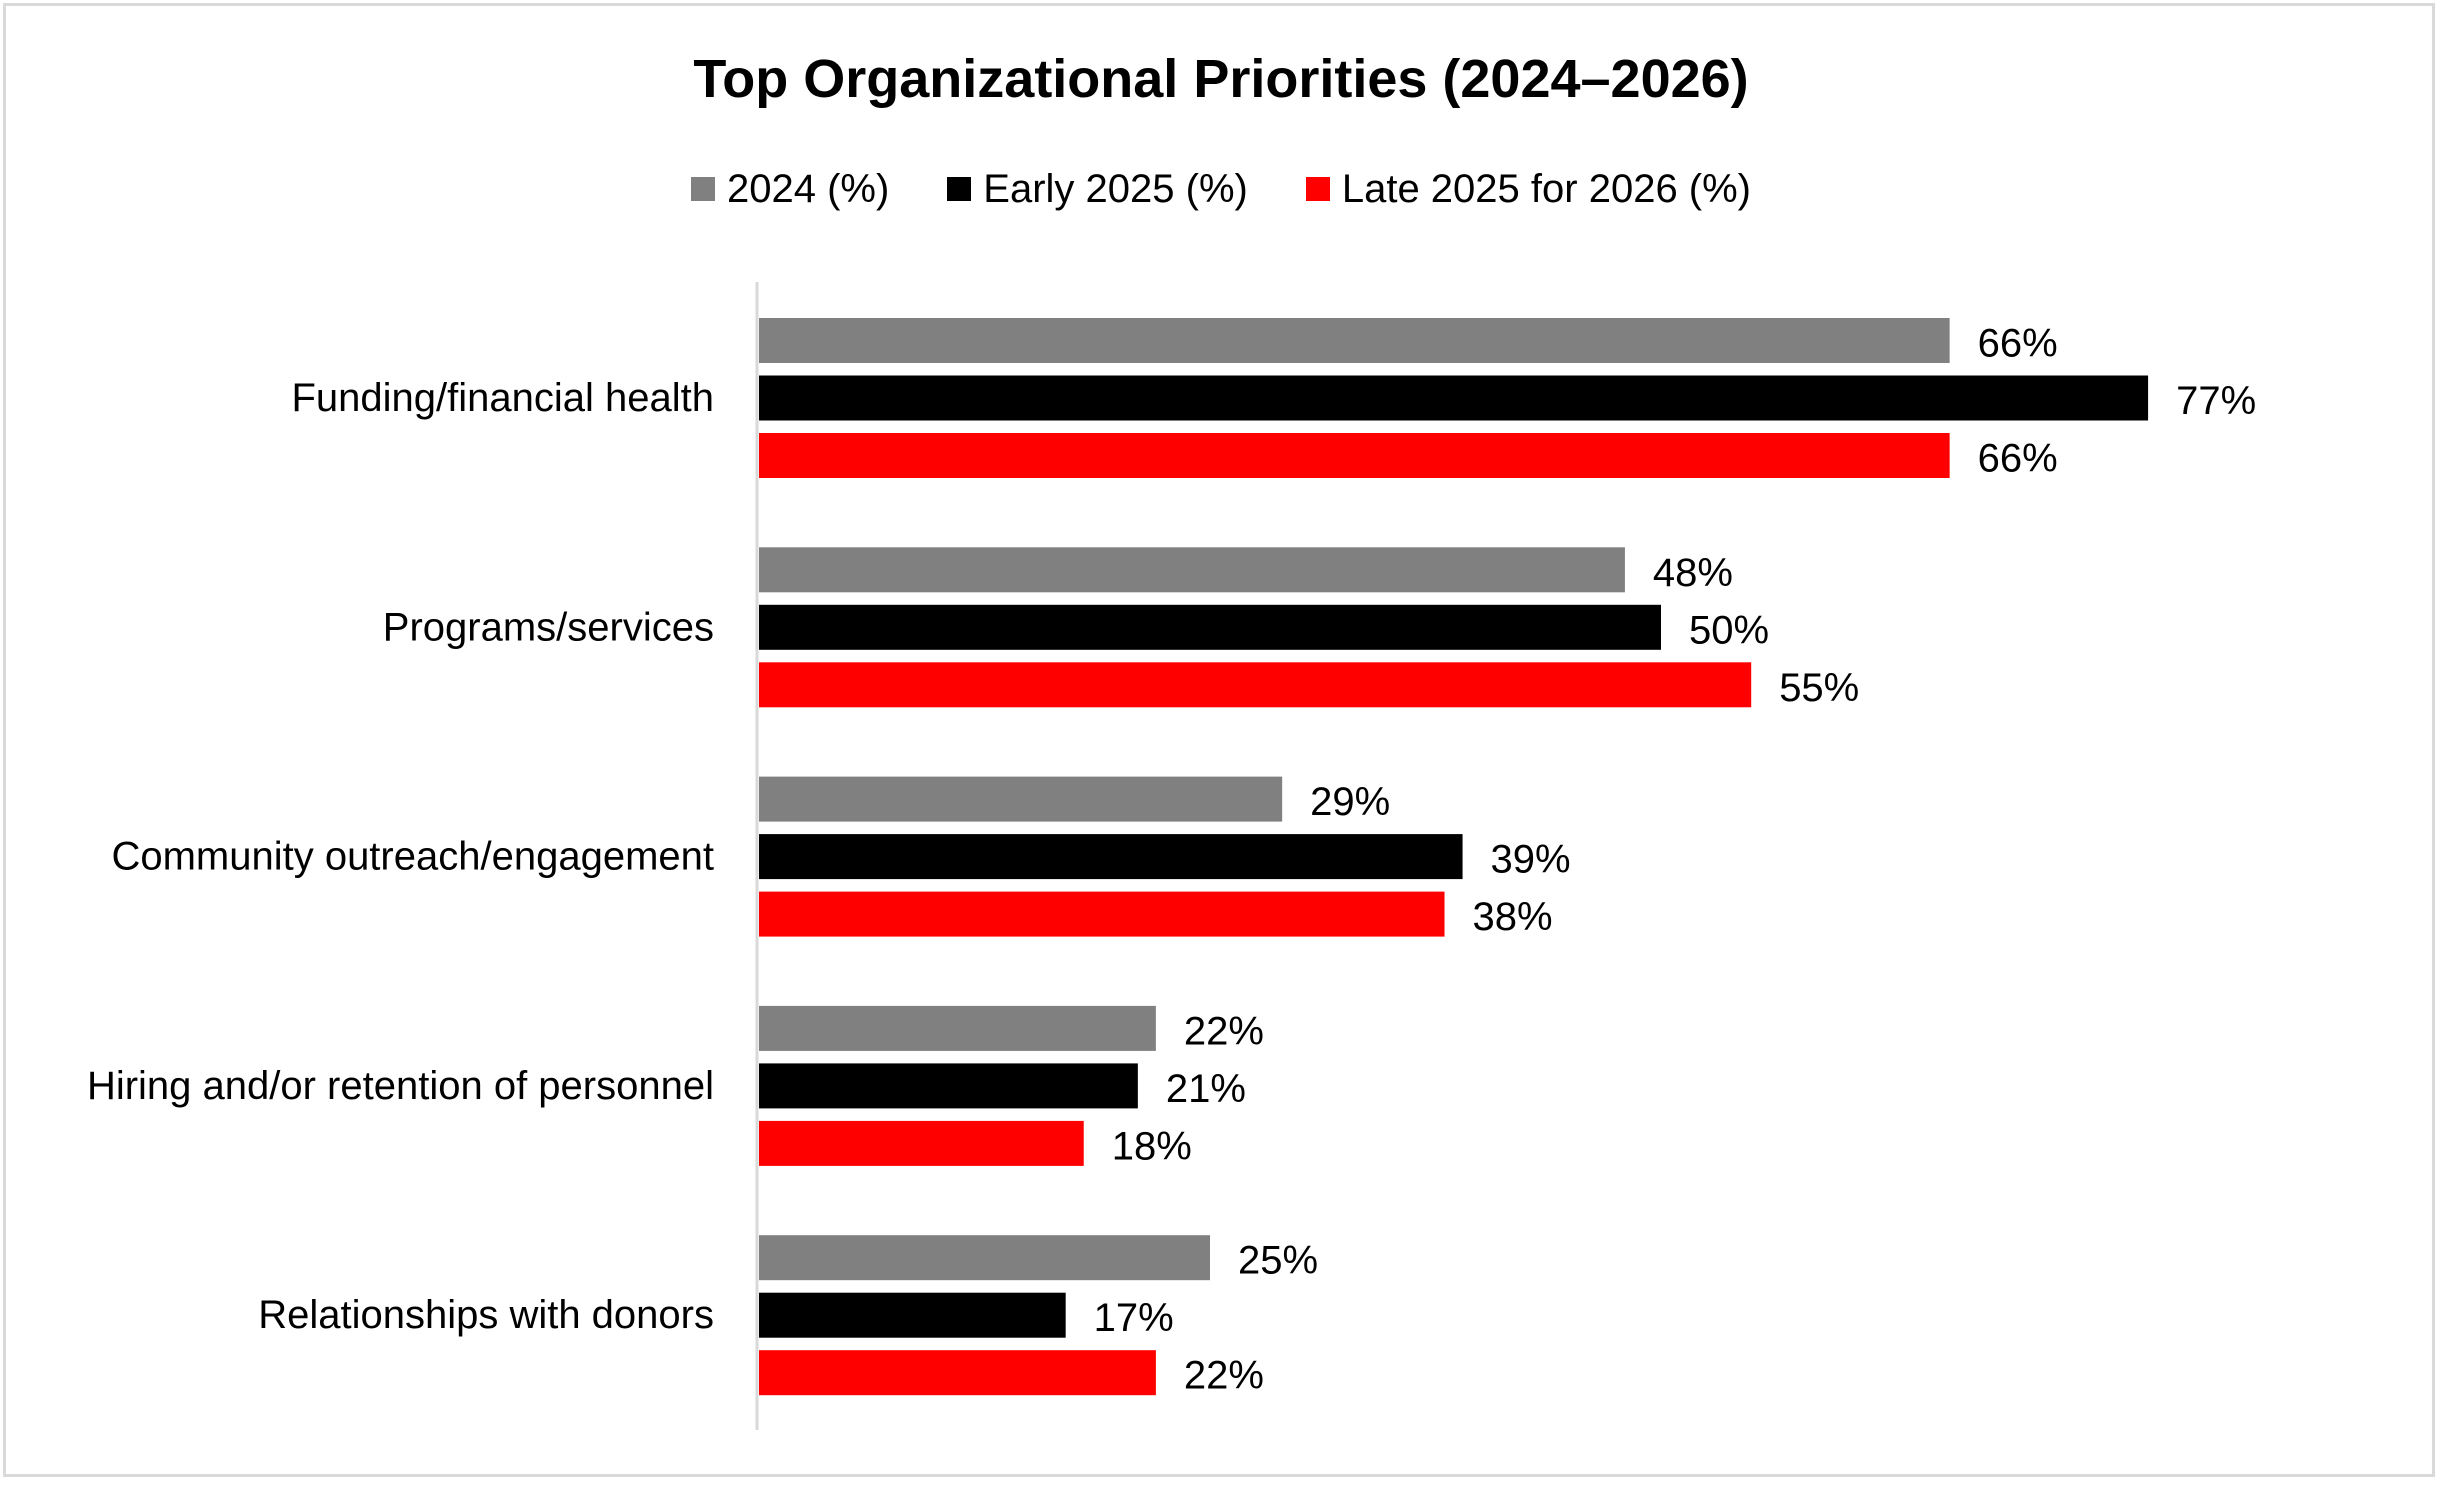 The height and width of the screenshot is (1485, 2442). I want to click on value-label-programs-services-2024: 48%, so click(1693, 573).